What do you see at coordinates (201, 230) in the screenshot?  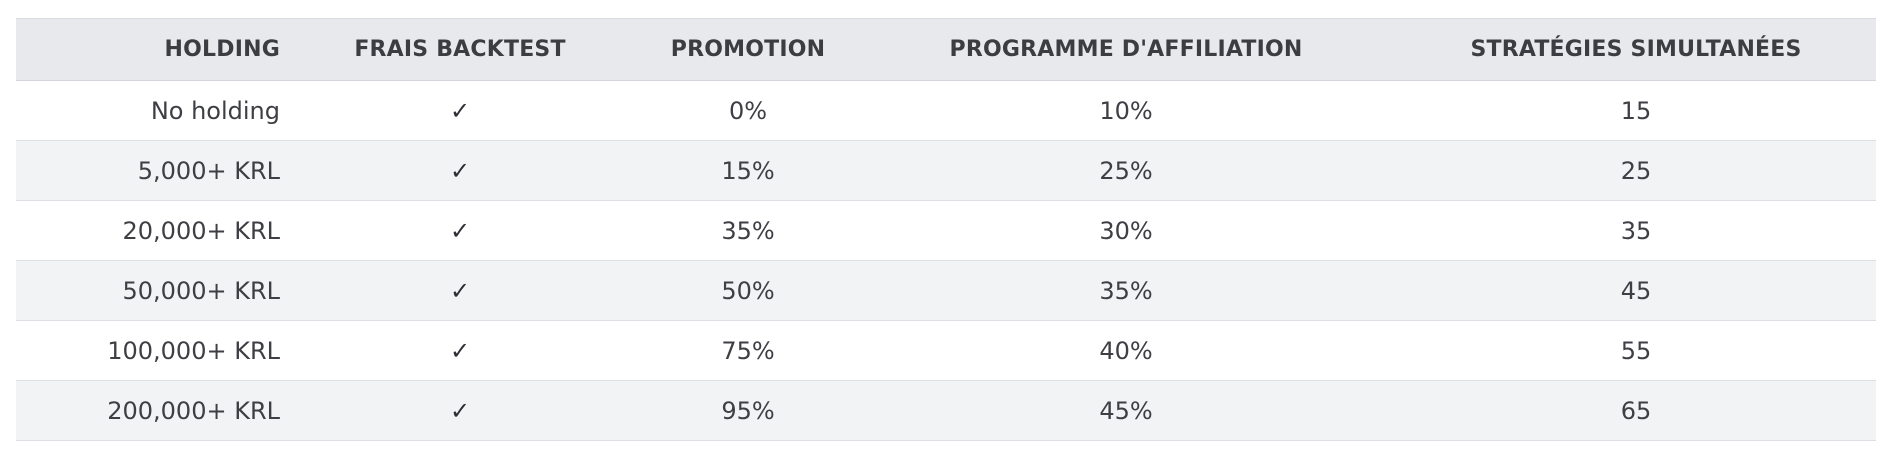 I see `cell-holding: 20,000+ KRL` at bounding box center [201, 230].